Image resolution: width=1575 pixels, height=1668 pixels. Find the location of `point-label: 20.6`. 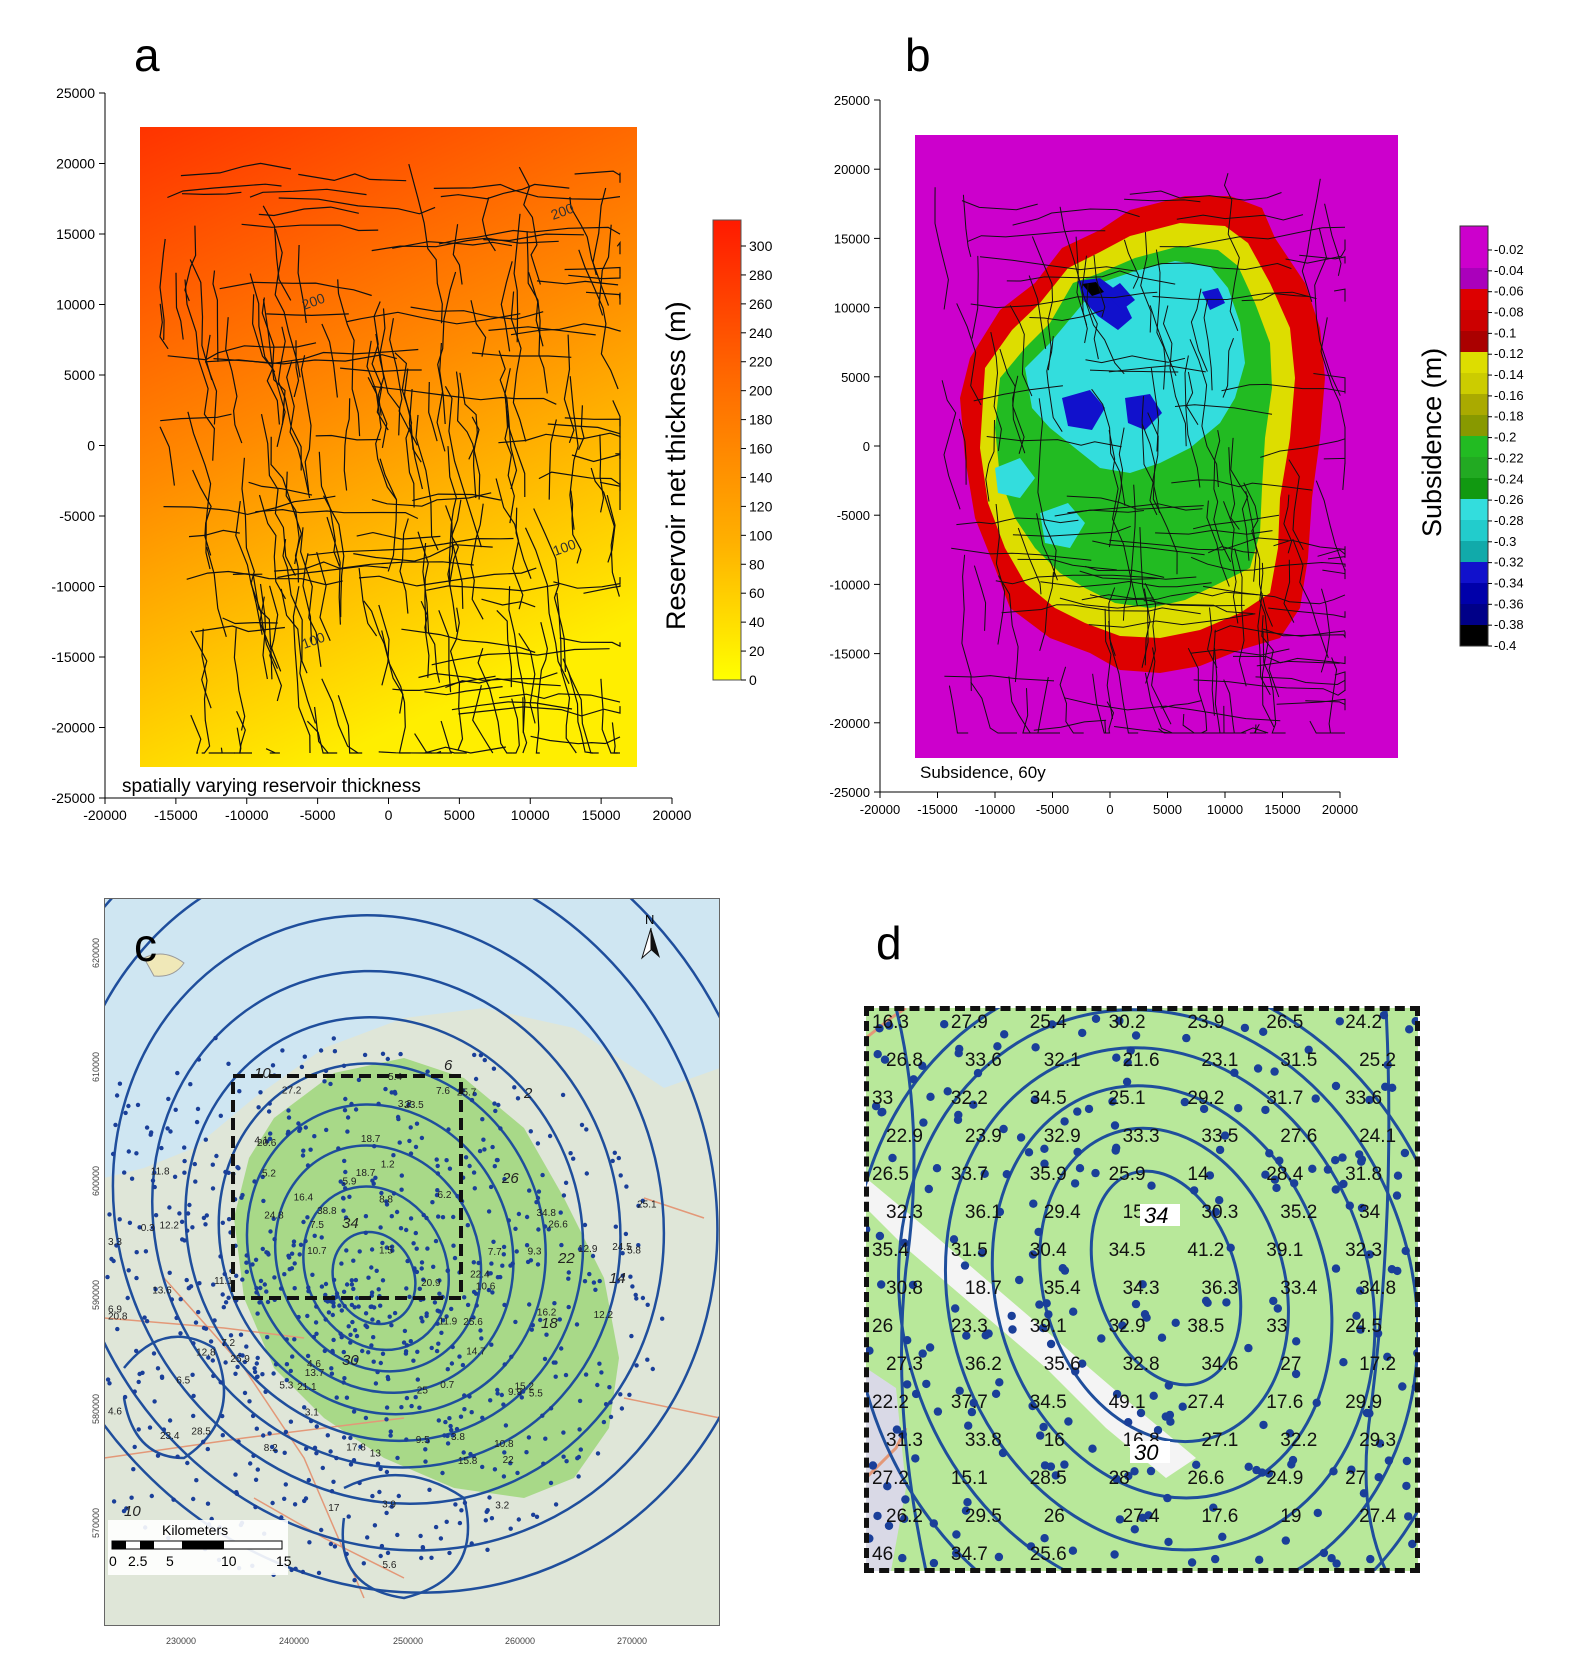

point-label: 20.6 is located at coordinates (267, 1143).